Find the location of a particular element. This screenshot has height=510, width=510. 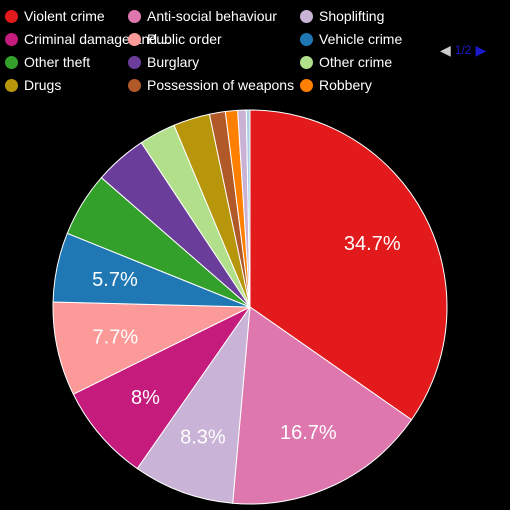

triangle-left-icon: ◀ is located at coordinates (445, 49).